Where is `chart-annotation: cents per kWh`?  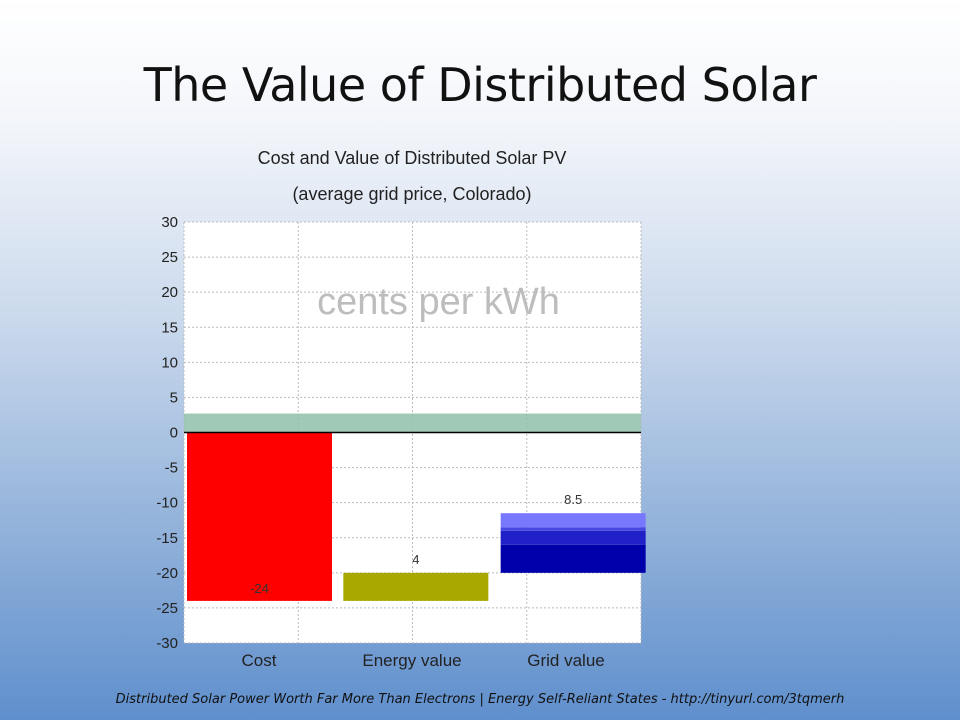 chart-annotation: cents per kWh is located at coordinates (438, 302).